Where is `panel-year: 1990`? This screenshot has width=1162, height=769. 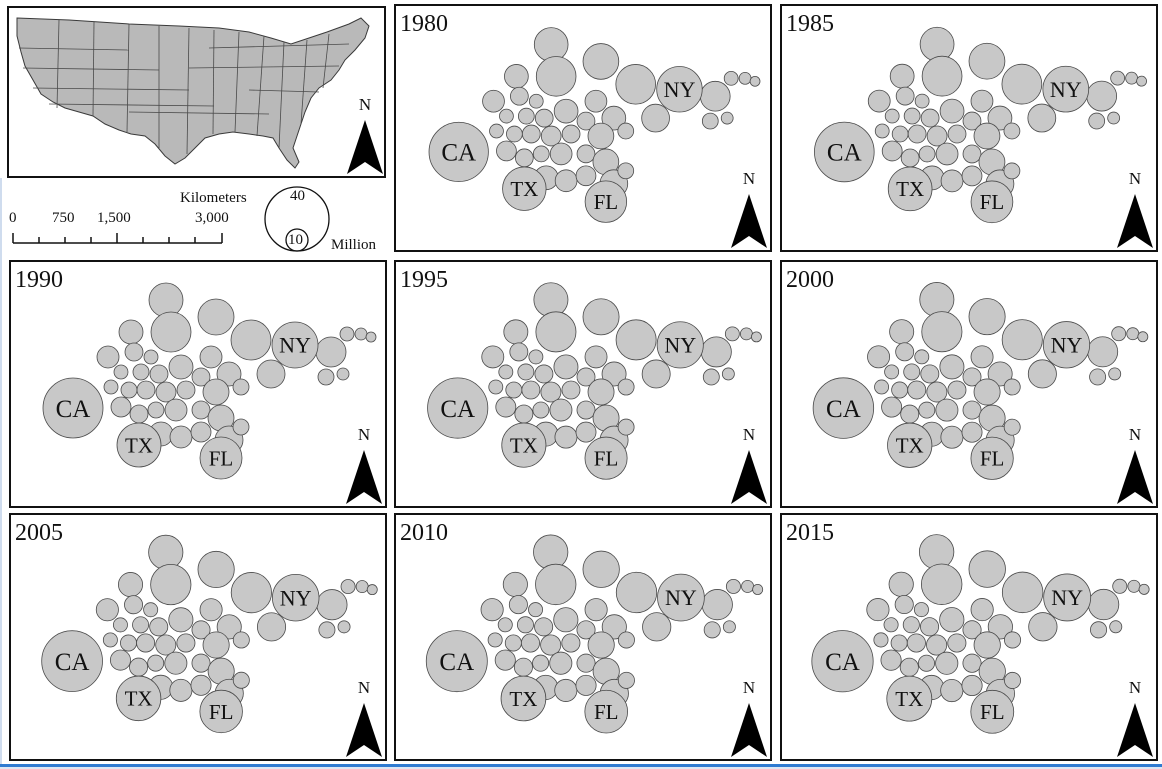 panel-year: 1990 is located at coordinates (39, 280).